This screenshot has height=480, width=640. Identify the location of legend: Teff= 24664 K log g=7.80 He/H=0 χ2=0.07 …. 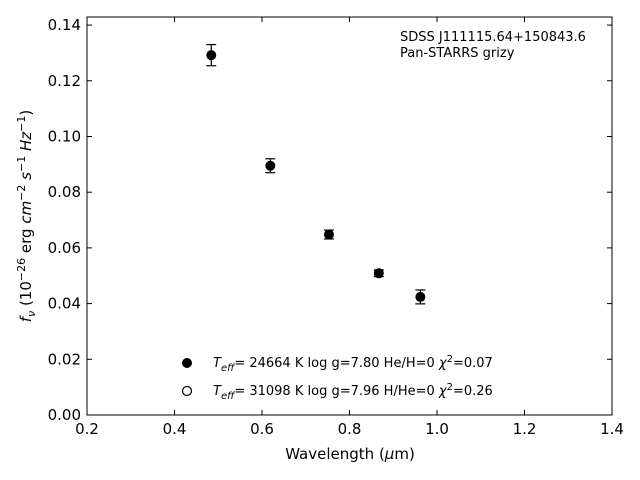
(337, 378).